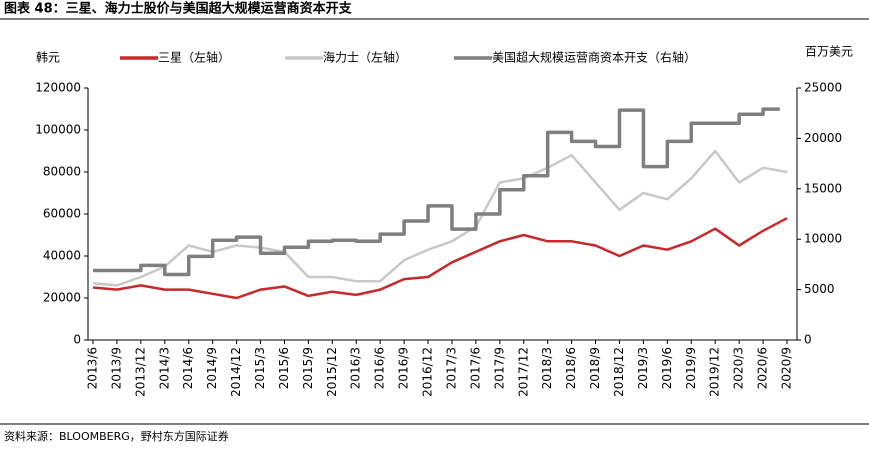 The image size is (869, 457). What do you see at coordinates (571, 368) in the screenshot?
I see `x-tick-label: 2018/6` at bounding box center [571, 368].